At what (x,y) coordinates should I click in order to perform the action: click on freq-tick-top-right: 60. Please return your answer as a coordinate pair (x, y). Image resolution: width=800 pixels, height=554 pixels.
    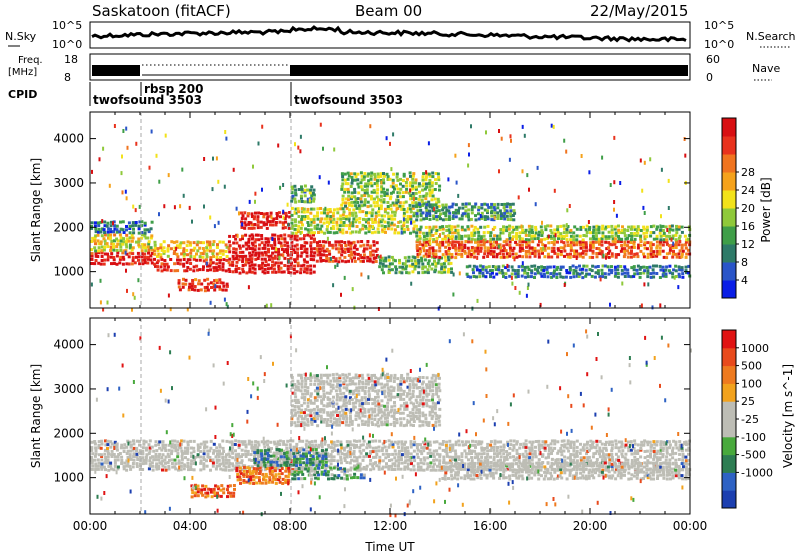
    Looking at the image, I should click on (713, 59).